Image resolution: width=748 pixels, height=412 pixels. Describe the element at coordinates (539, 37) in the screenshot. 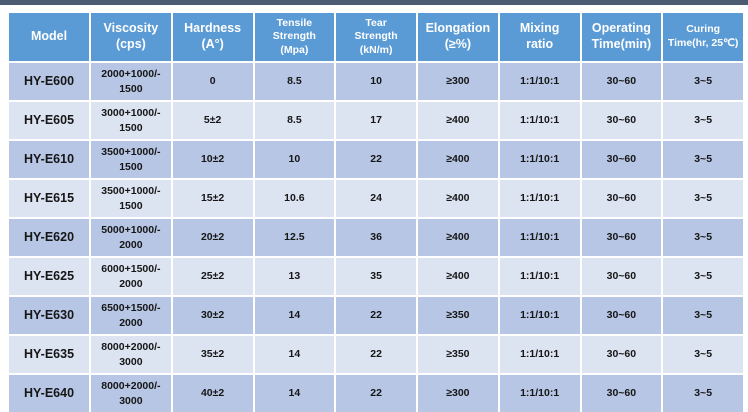

I see `column-header-mixing: Mixing ratio` at that location.